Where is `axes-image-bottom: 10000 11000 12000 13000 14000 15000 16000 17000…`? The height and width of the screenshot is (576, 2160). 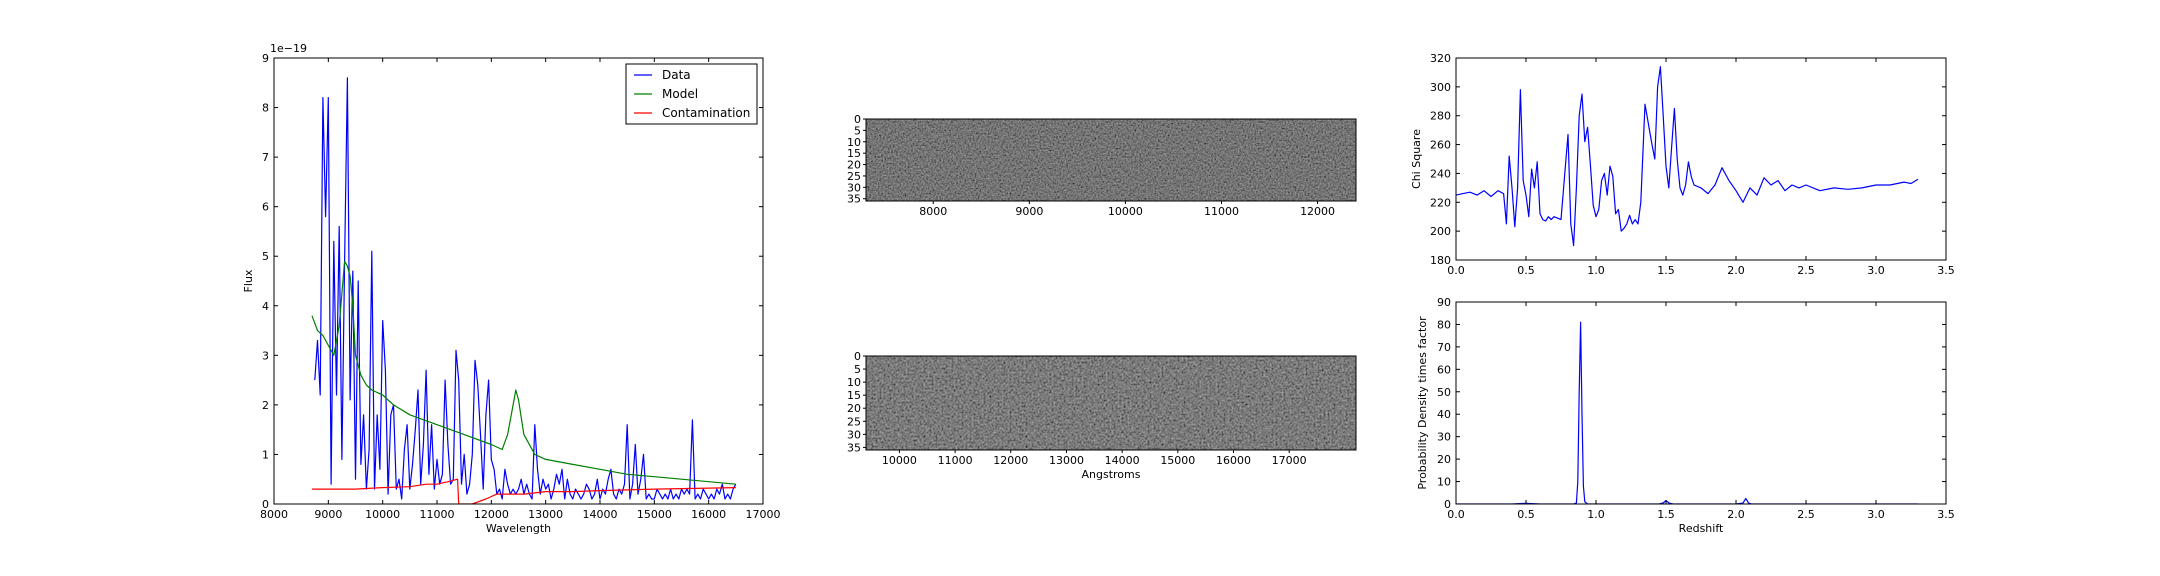 axes-image-bottom: 10000 11000 12000 13000 14000 15000 16000 17000… is located at coordinates (1102, 415).